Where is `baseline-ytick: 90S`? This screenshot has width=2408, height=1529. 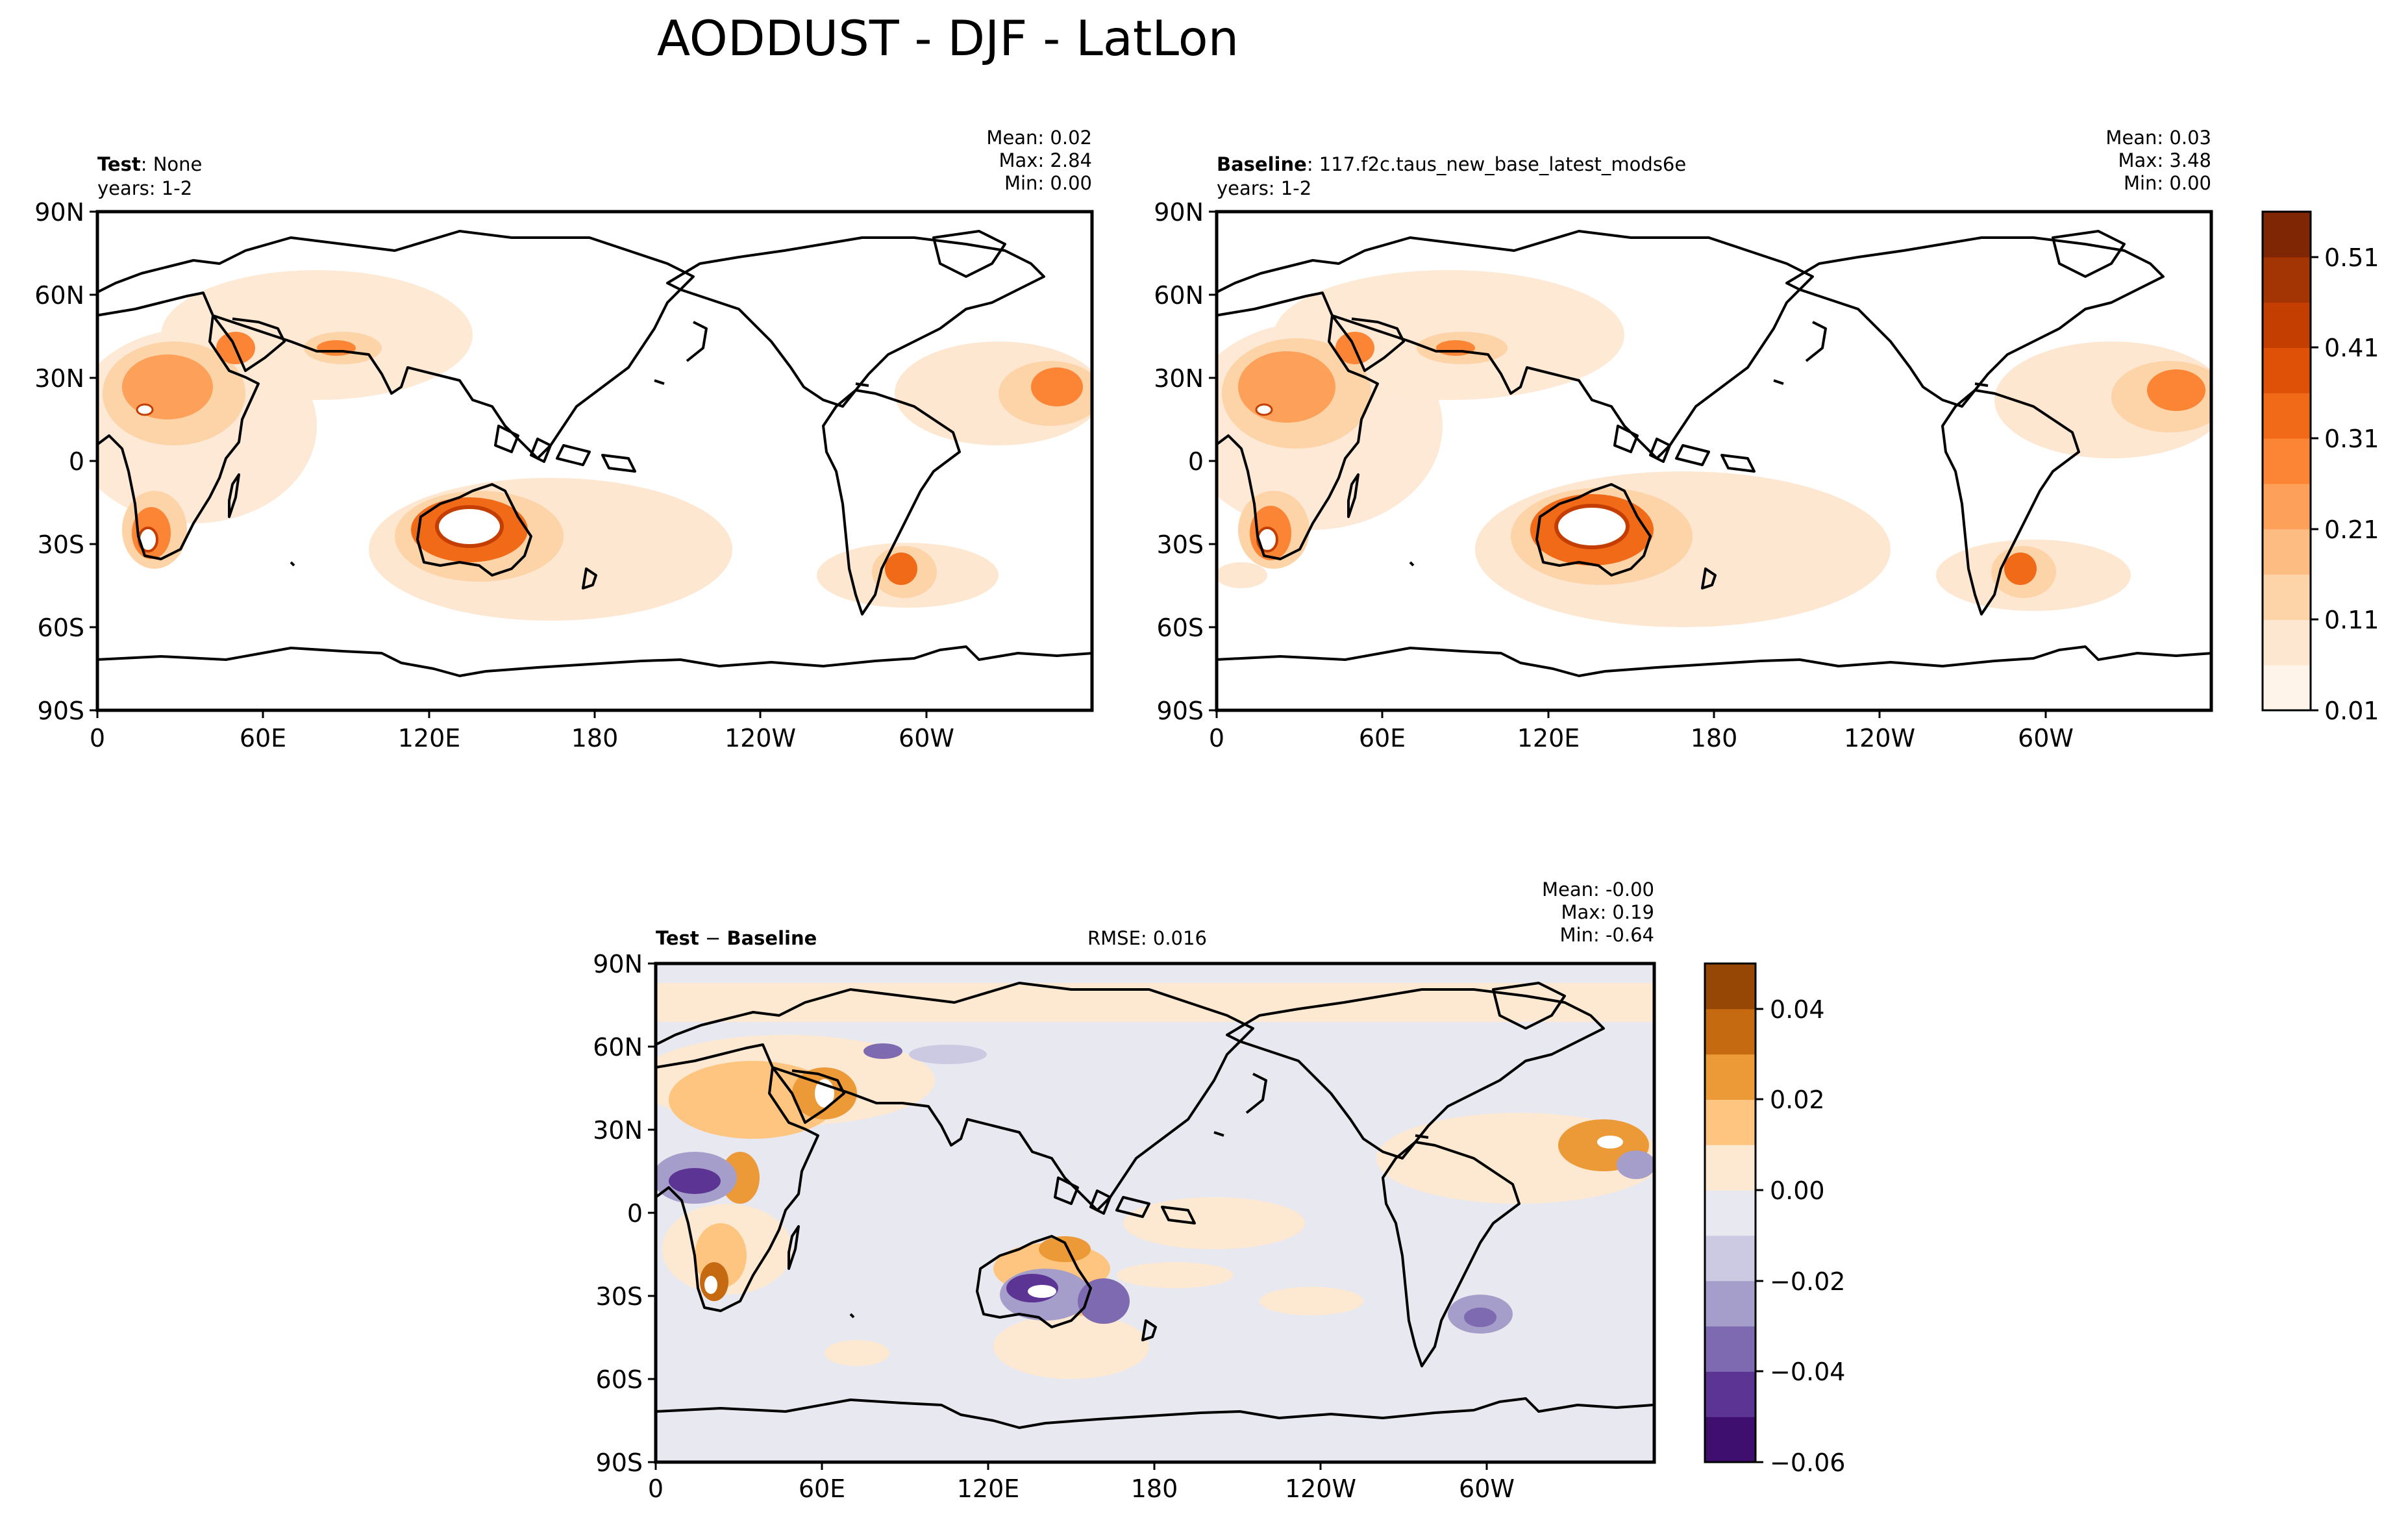 baseline-ytick: 90S is located at coordinates (1180, 711).